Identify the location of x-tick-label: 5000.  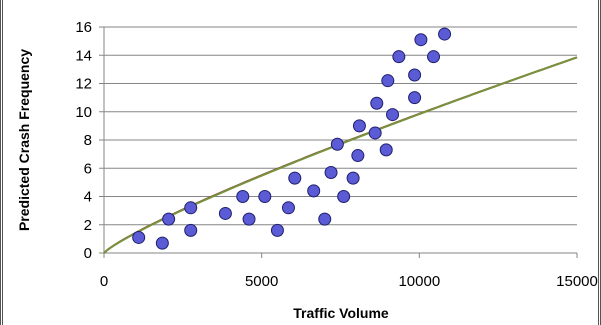
(261, 281).